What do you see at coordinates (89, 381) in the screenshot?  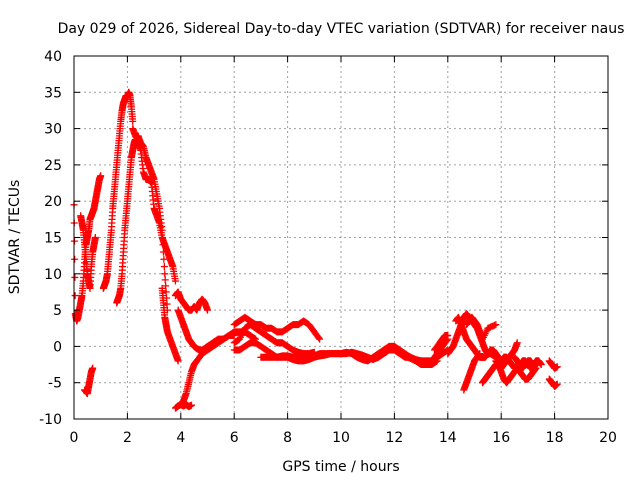 I see `series-trace-c` at bounding box center [89, 381].